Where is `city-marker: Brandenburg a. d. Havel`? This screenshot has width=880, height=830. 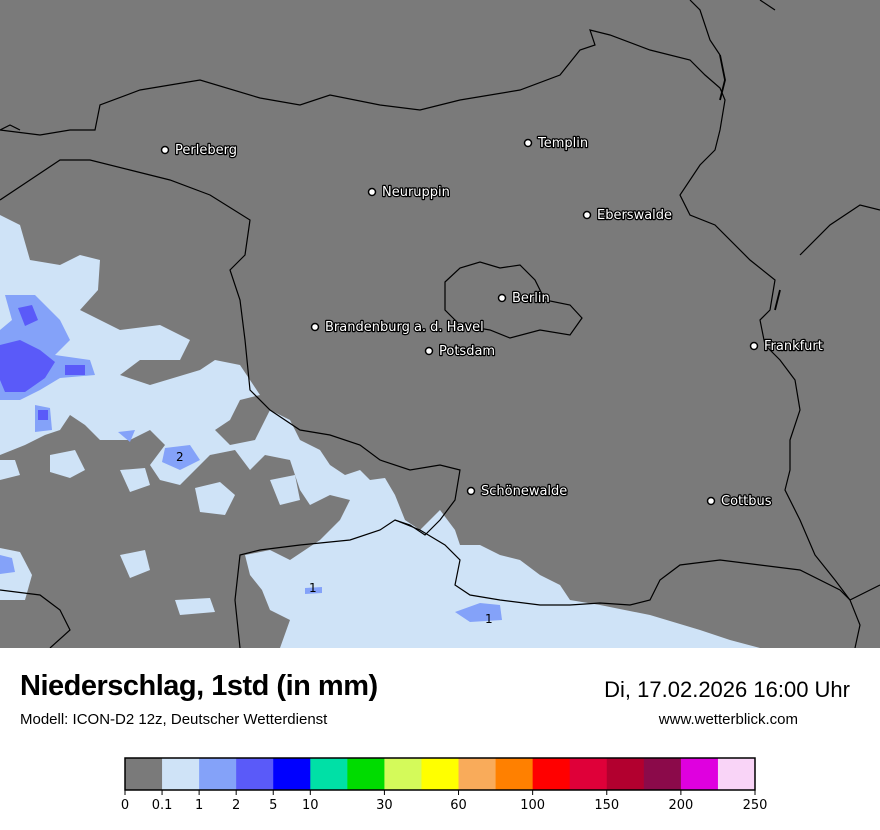
city-marker: Brandenburg a. d. Havel is located at coordinates (397, 327).